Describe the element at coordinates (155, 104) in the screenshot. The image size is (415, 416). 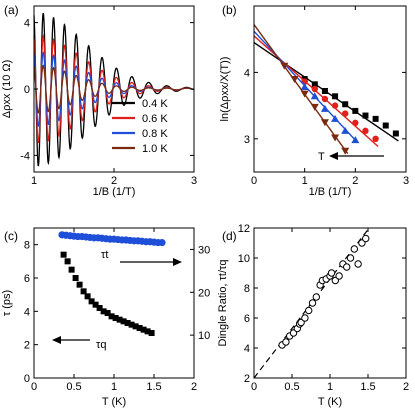
I see `legend-label: 0.4 K` at that location.